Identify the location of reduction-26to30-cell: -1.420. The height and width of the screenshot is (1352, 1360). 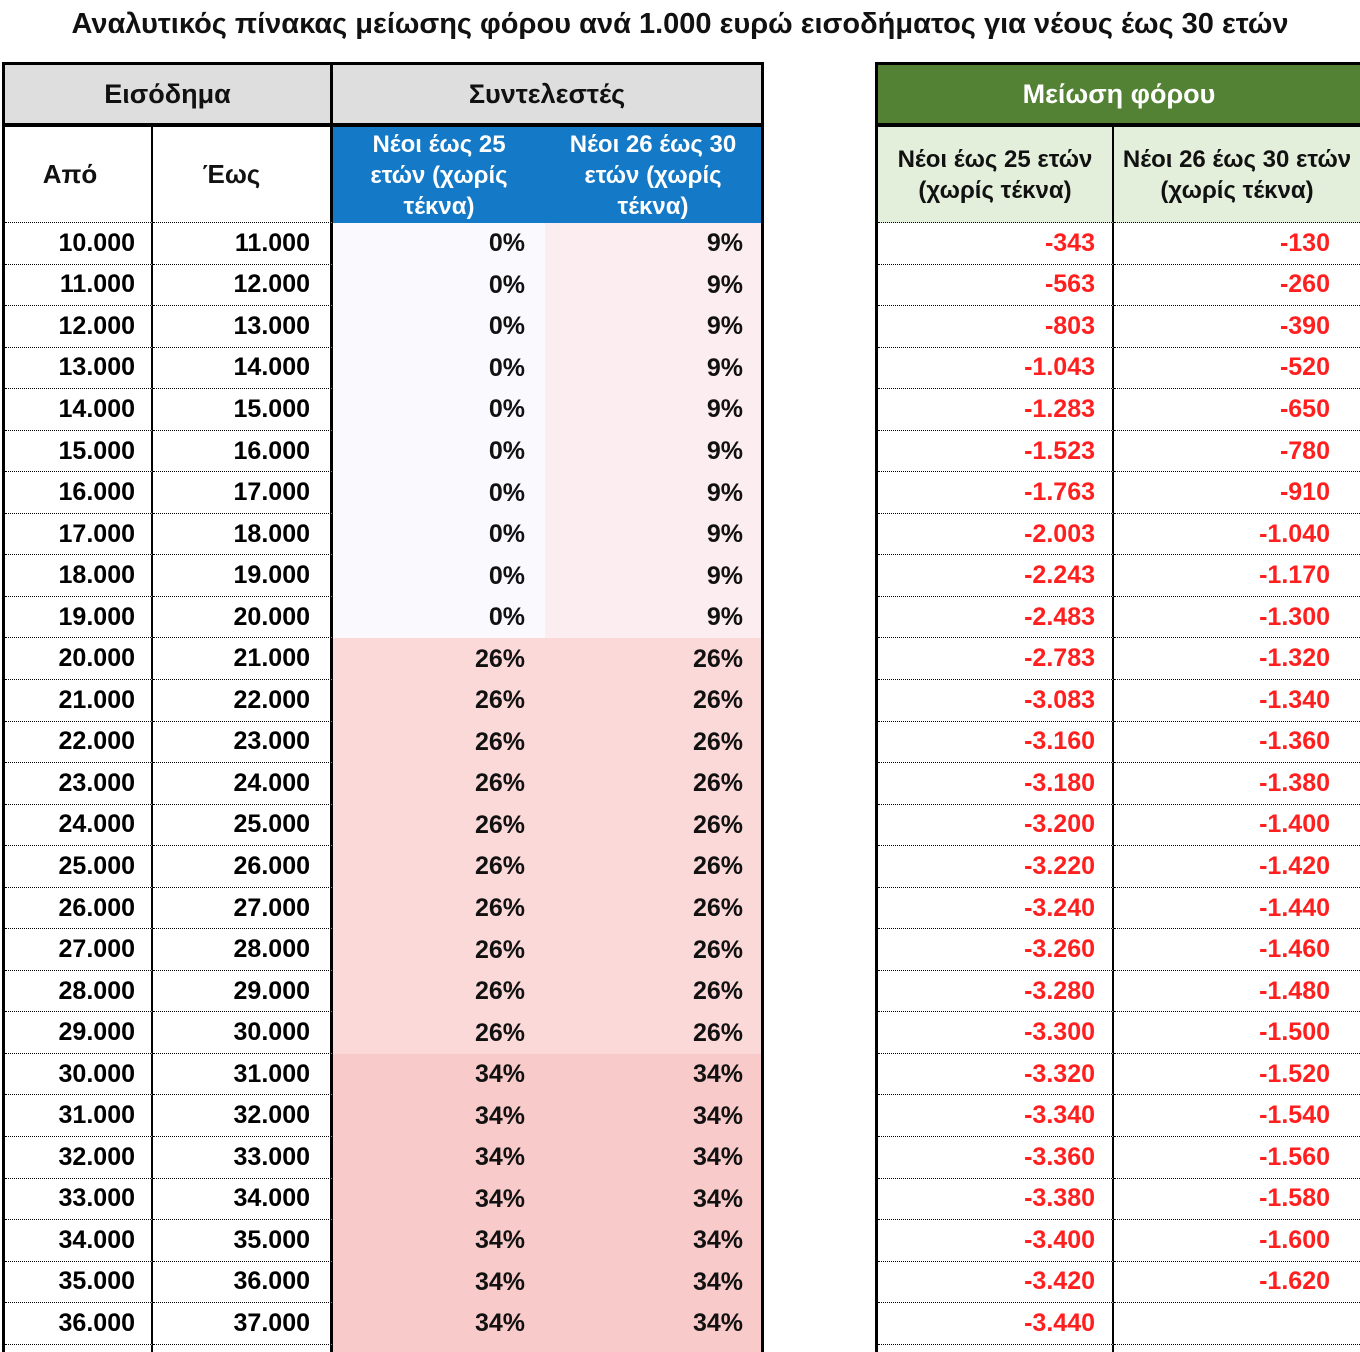
(1237, 867).